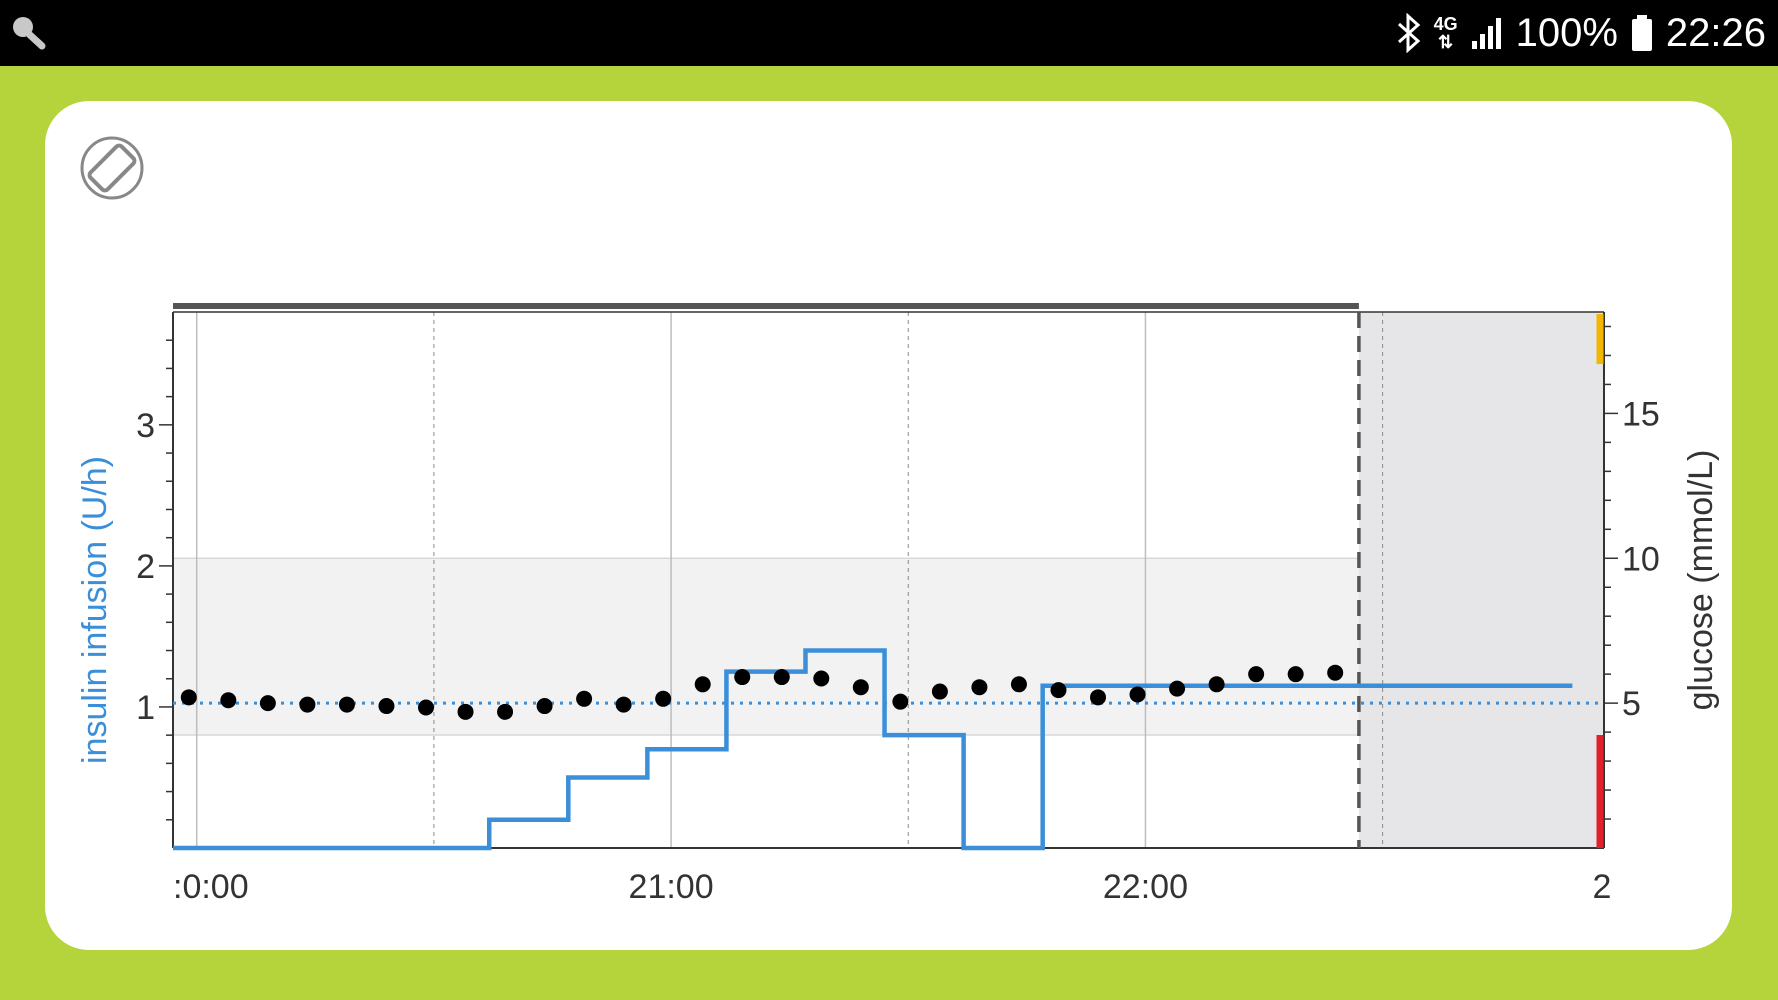  Describe the element at coordinates (1145, 887) in the screenshot. I see `x-tick-label: 22:00` at that location.